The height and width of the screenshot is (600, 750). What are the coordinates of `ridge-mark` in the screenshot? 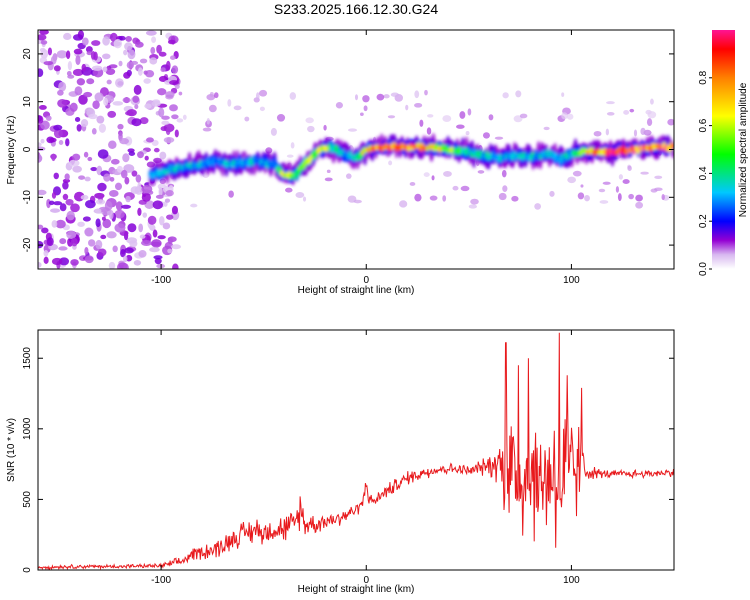 It's located at (672, 146).